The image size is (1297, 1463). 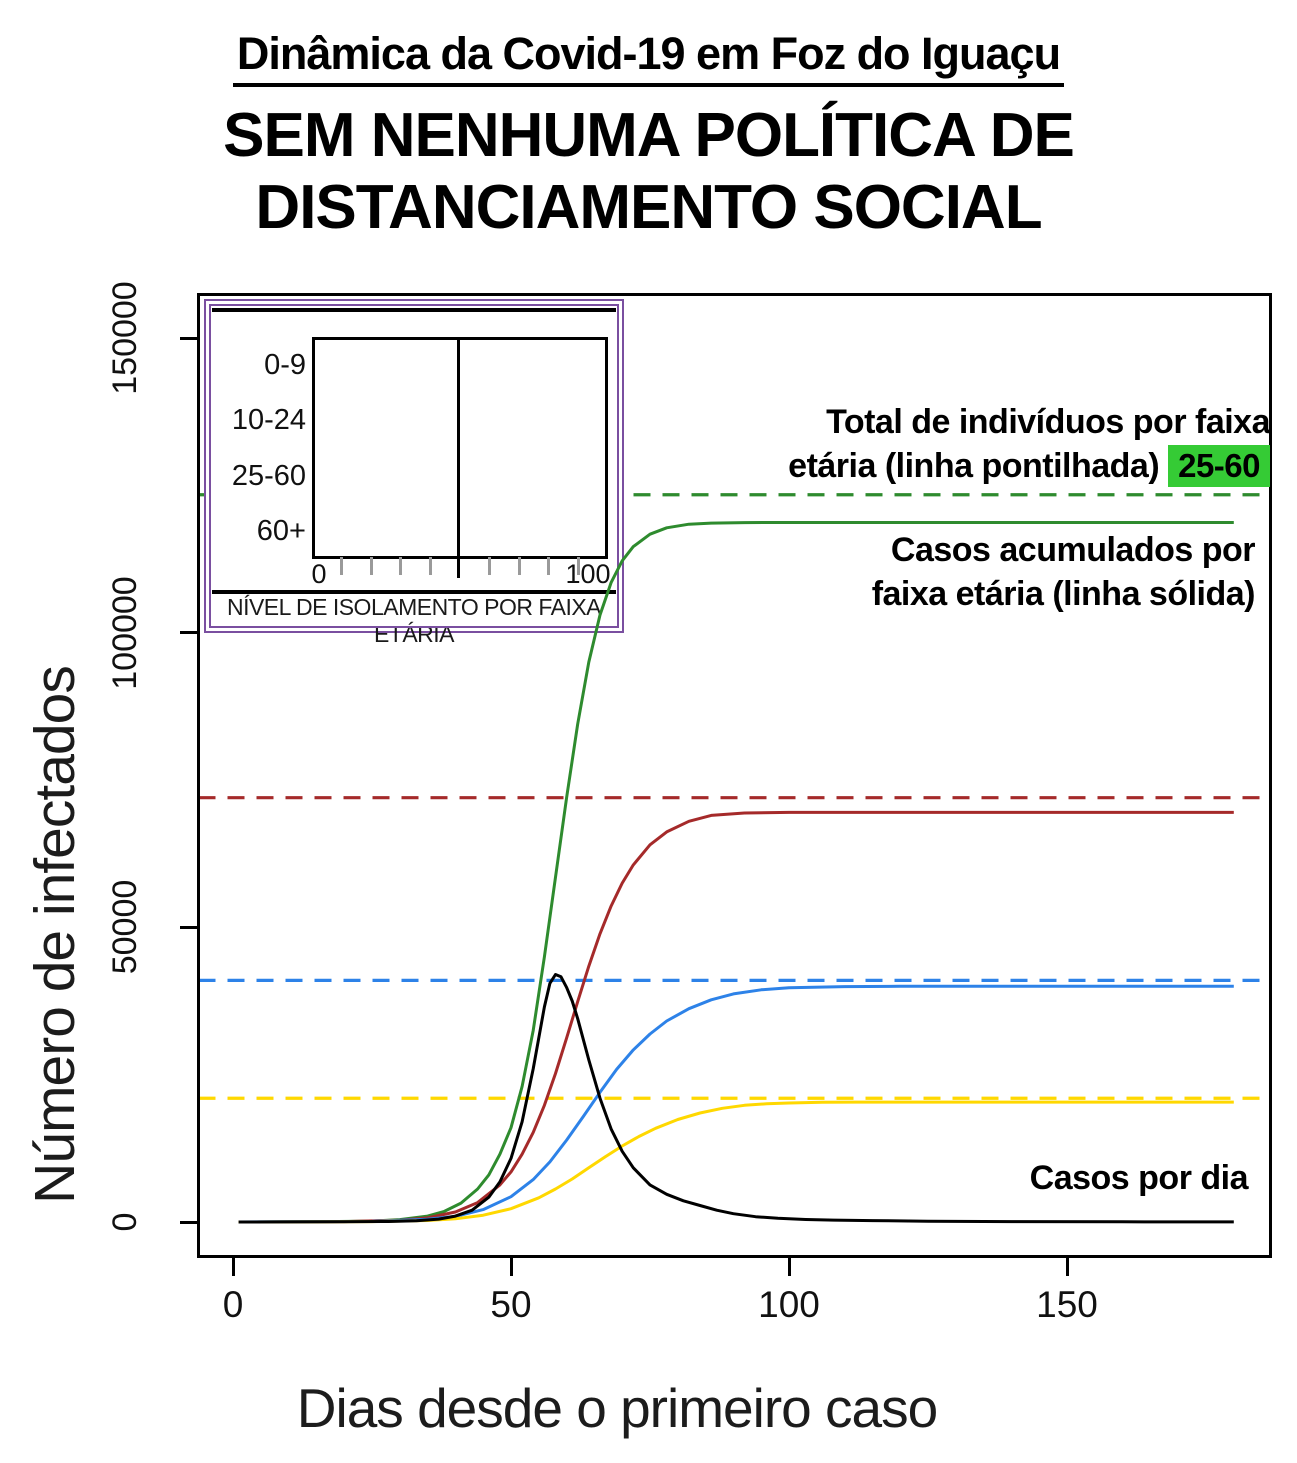 What do you see at coordinates (648, 207) in the screenshot?
I see `chart-subtitle-line2: DISTANCIAMENTO SOCIAL` at bounding box center [648, 207].